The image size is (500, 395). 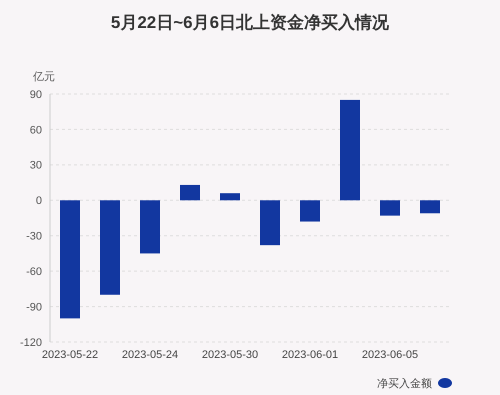 I want to click on y-tick-label: -30, so click(x=34, y=236).